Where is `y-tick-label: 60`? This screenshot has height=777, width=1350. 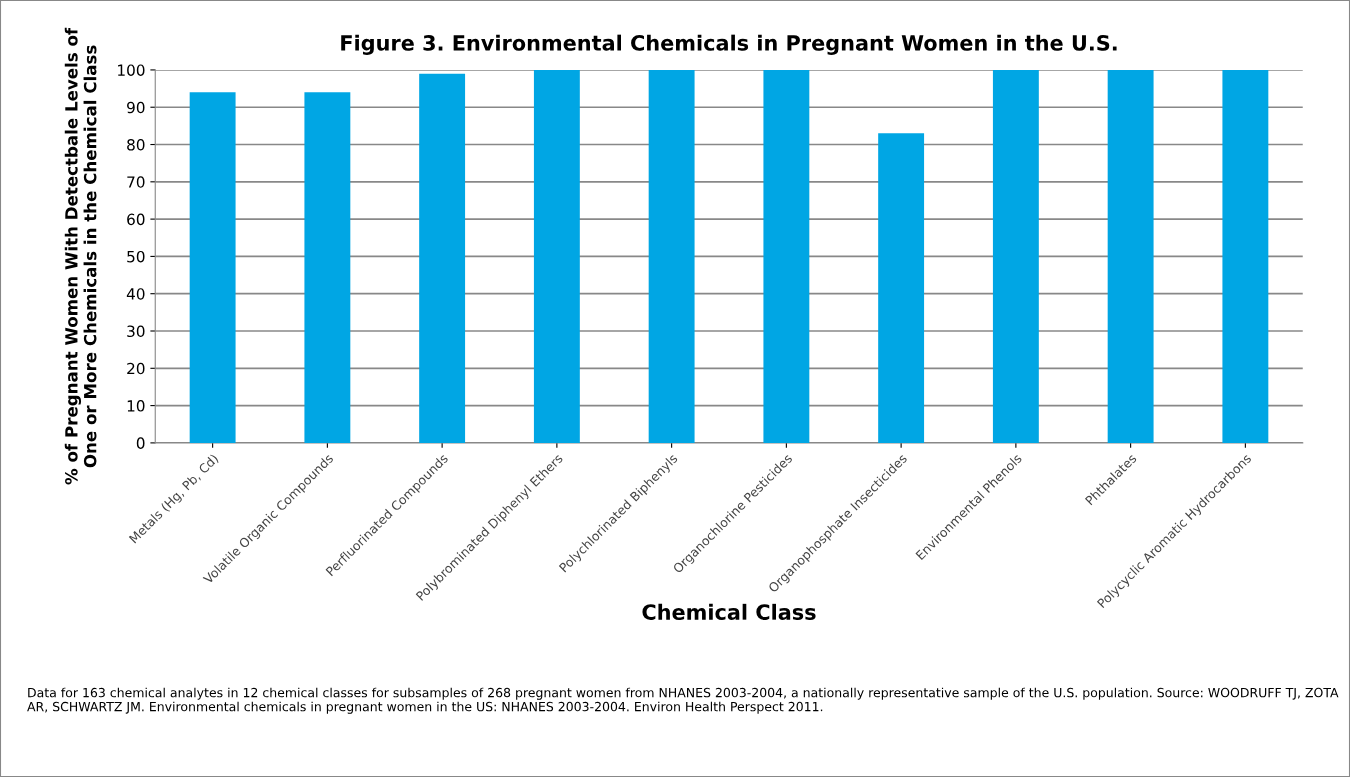 y-tick-label: 60 is located at coordinates (136, 219).